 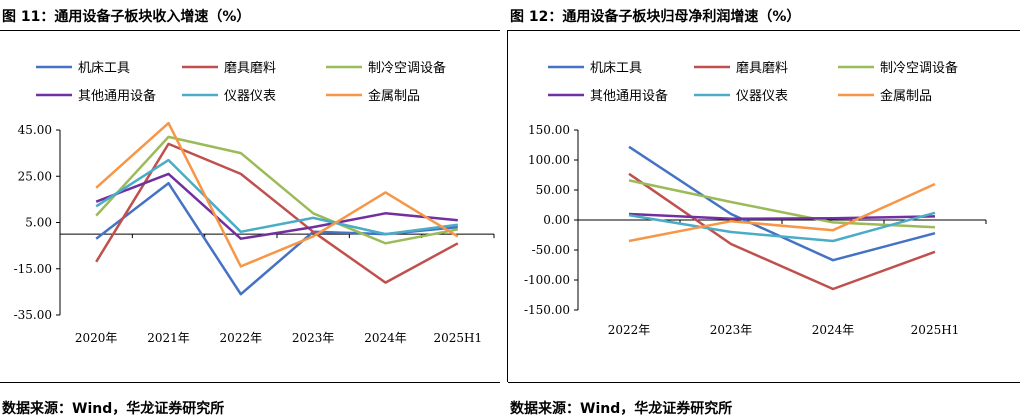 I want to click on left-legend-label: 磨具磨料, so click(x=250, y=68).